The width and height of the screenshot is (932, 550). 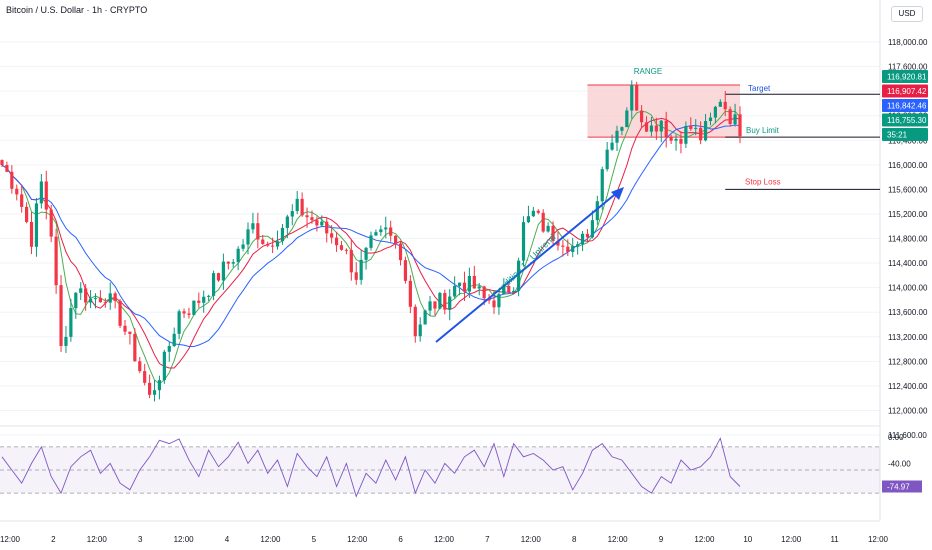 What do you see at coordinates (908, 189) in the screenshot?
I see `price-tick-label: 115,600.00` at bounding box center [908, 189].